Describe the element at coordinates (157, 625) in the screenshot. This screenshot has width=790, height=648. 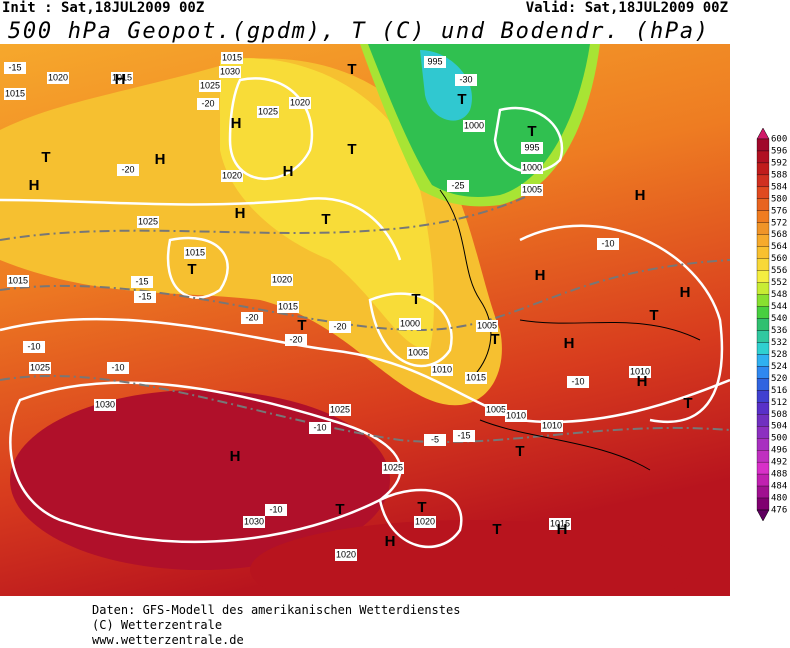
I see `footer-line: (C) Wetterzentrale` at that location.